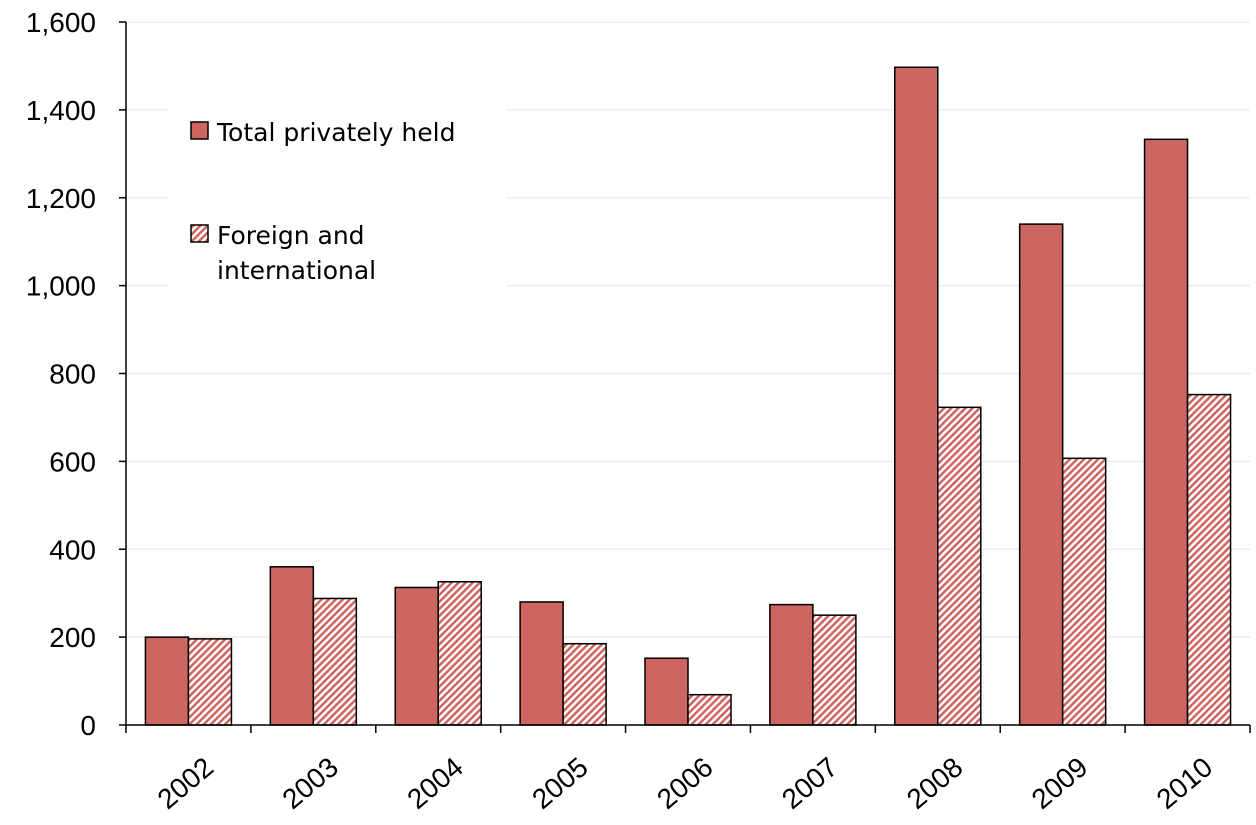  Describe the element at coordinates (1209, 559) in the screenshot. I see `bar-foreign-and-international-2010` at that location.